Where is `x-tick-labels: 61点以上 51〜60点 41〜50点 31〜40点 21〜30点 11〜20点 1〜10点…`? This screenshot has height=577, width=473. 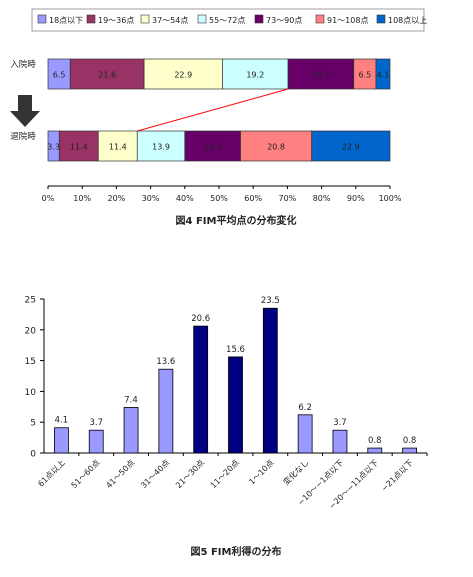
x-tick-labels: 61点以上 51〜60点 41〜50点 31〜40点 21〜30点 11〜20点 1〜10点… is located at coordinates (232, 482).